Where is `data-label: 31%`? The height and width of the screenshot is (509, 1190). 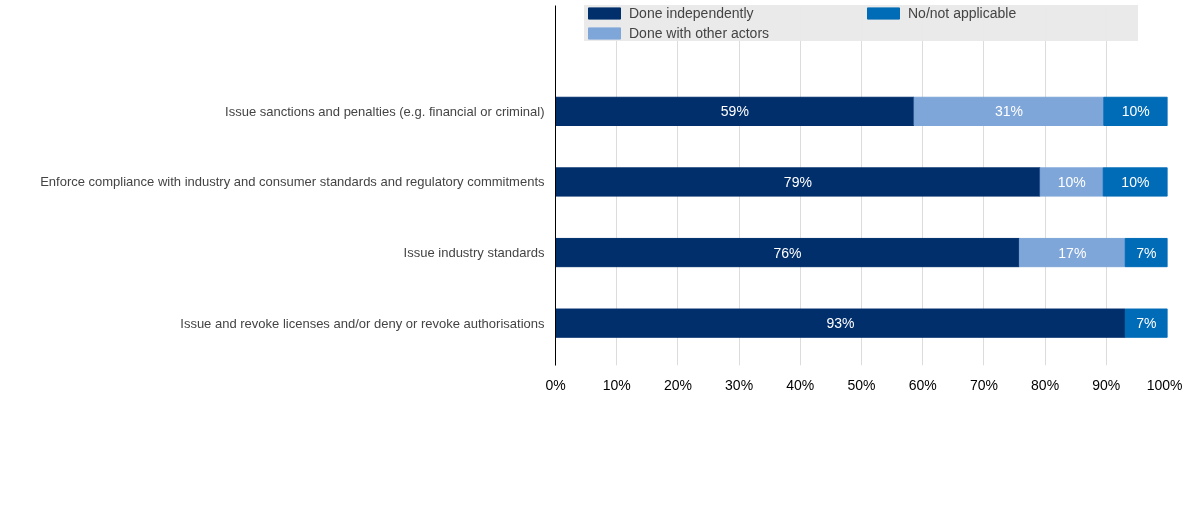
data-label: 31% is located at coordinates (1009, 111).